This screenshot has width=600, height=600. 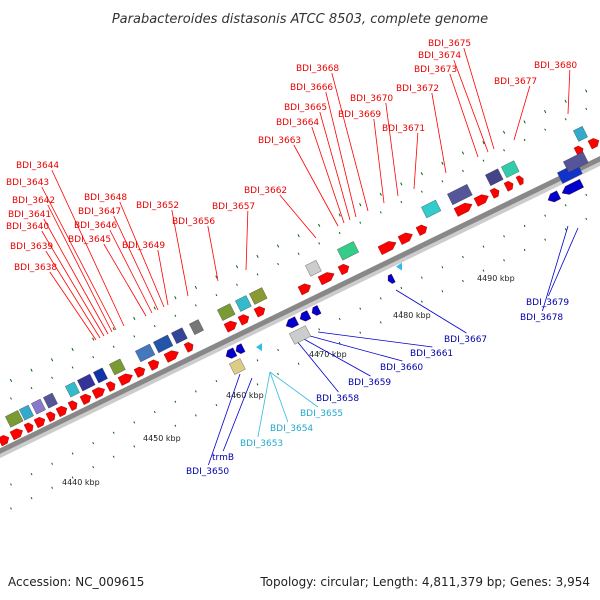 I want to click on gene-label-bdi_3639: BDI_3639, so click(x=31, y=247).